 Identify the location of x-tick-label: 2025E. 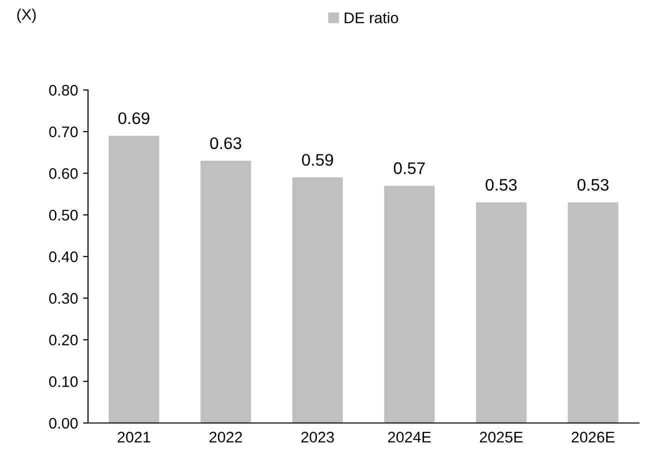
(501, 437).